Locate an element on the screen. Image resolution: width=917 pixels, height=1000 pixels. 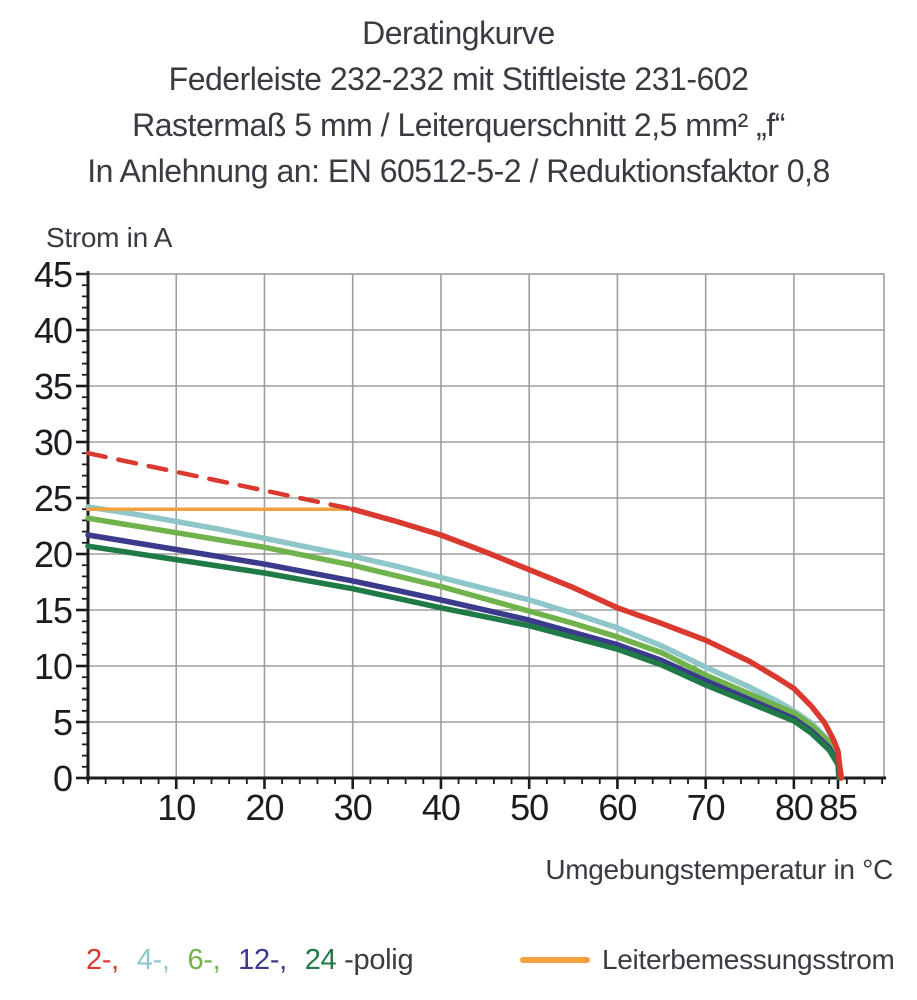
y-tick-label: 35 is located at coordinates (53, 386).